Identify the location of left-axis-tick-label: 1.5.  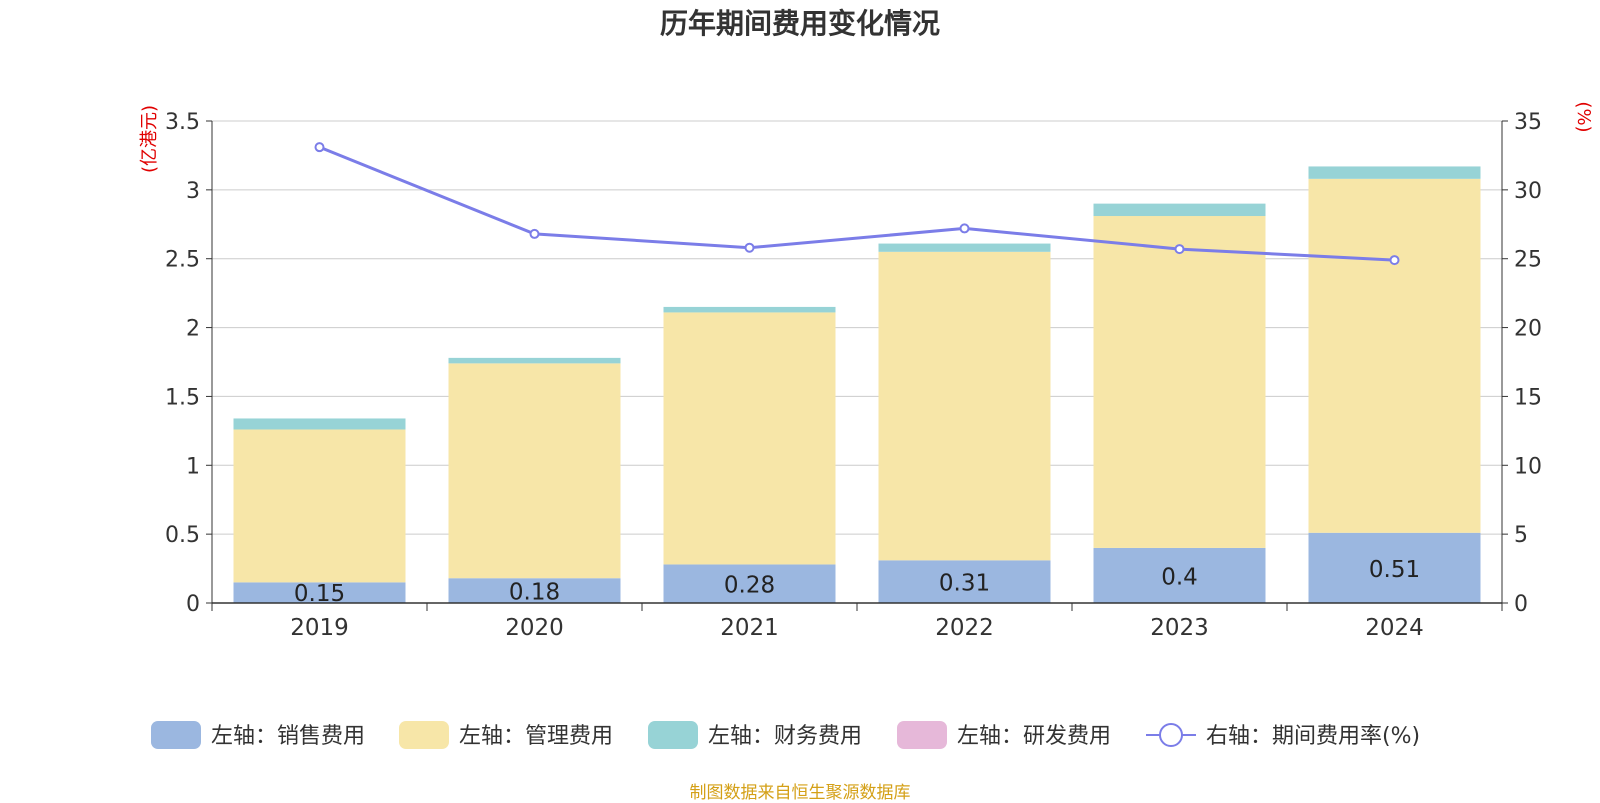
(182, 397).